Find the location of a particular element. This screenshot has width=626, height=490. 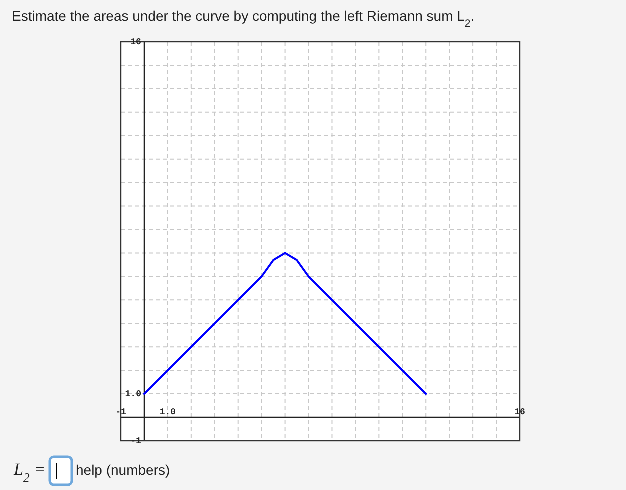

text: L$_{2}$ = is located at coordinates (29, 472).